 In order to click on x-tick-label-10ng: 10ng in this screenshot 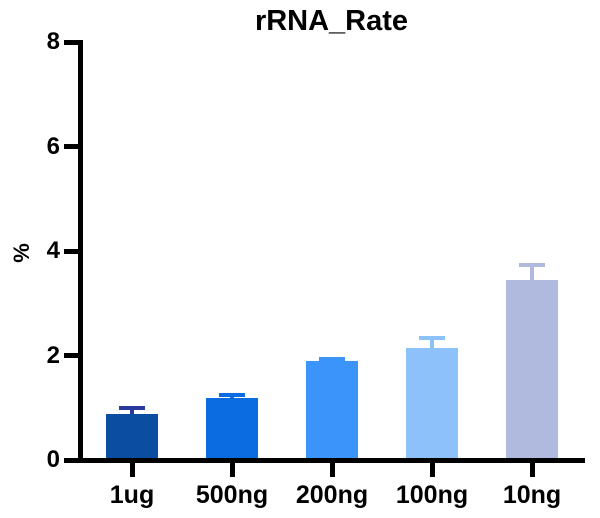, I will do `click(532, 495)`.